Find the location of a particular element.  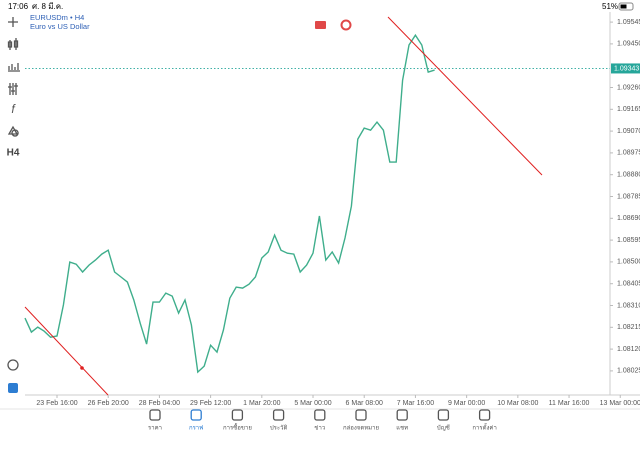

y-tick-label: 1.09070 is located at coordinates (628, 131).